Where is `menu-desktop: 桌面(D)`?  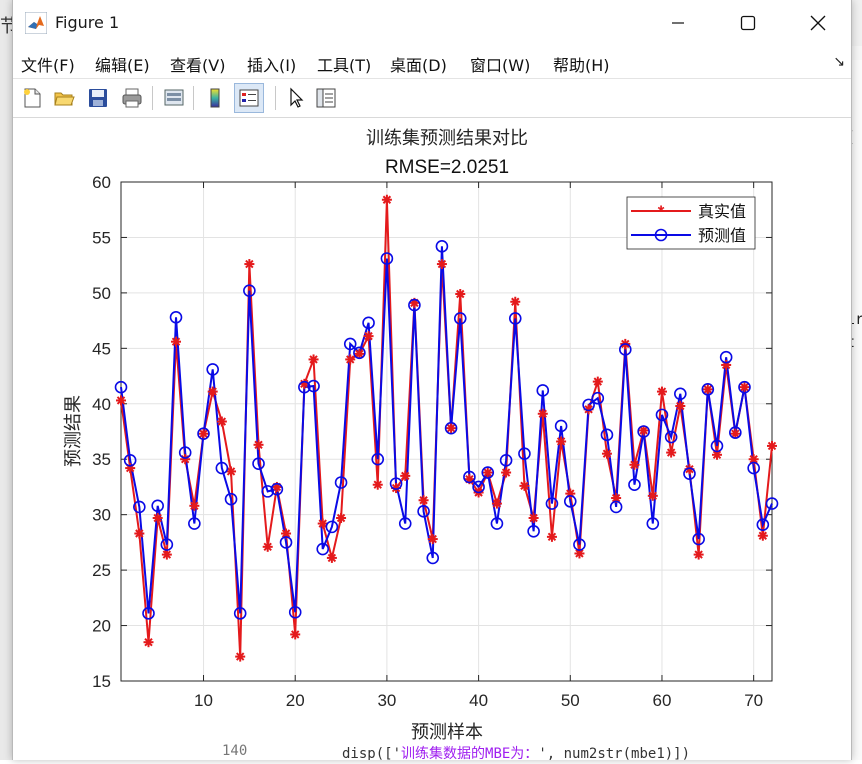
menu-desktop: 桌面(D) is located at coordinates (418, 65).